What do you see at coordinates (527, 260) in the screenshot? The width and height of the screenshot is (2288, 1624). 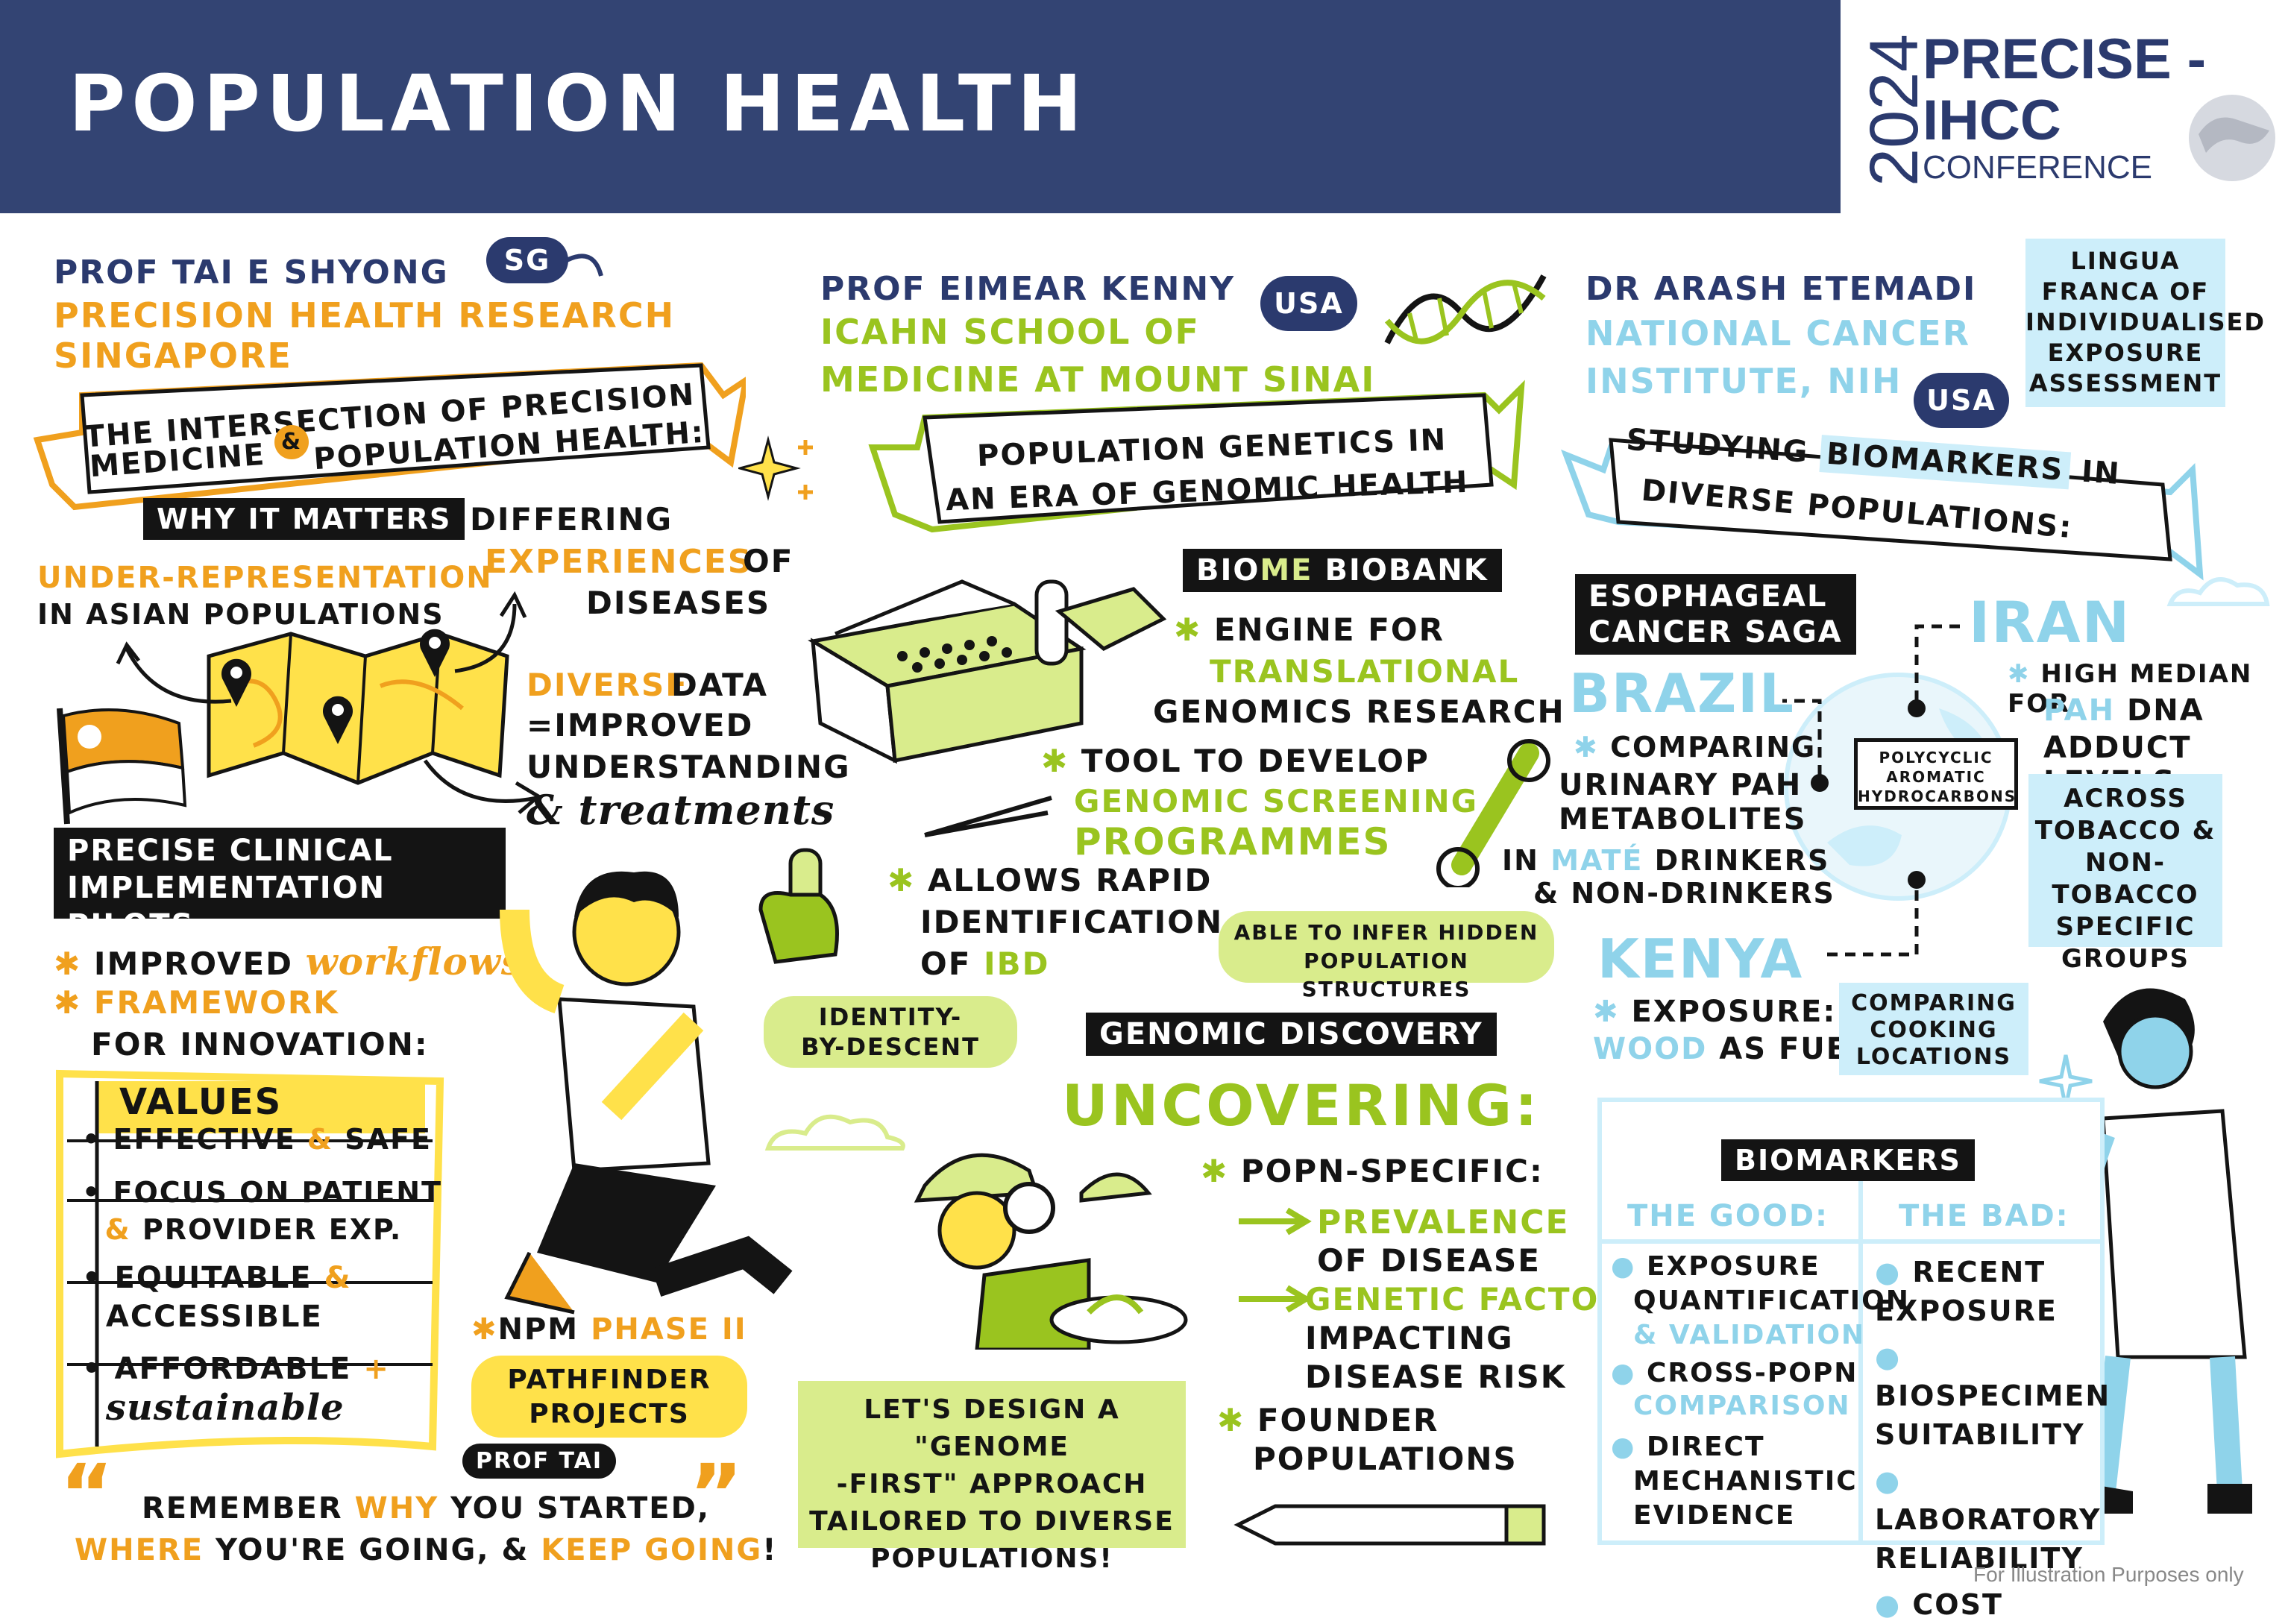 I see `country-badge-sg: SG` at bounding box center [527, 260].